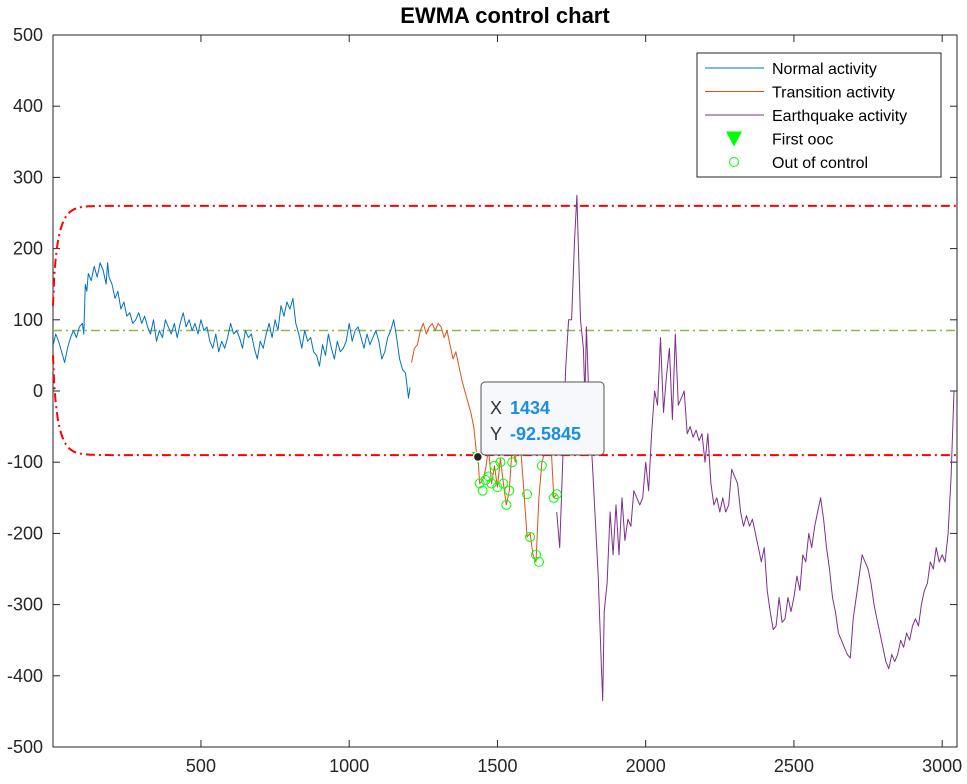  I want to click on datatip: X 1434 Y -92.5845, so click(538, 422).